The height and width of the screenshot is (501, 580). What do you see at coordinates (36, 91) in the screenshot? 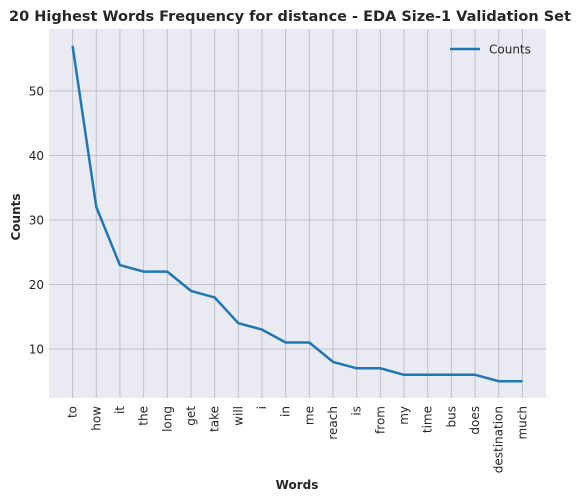
I see `y-tick-label: 50` at bounding box center [36, 91].